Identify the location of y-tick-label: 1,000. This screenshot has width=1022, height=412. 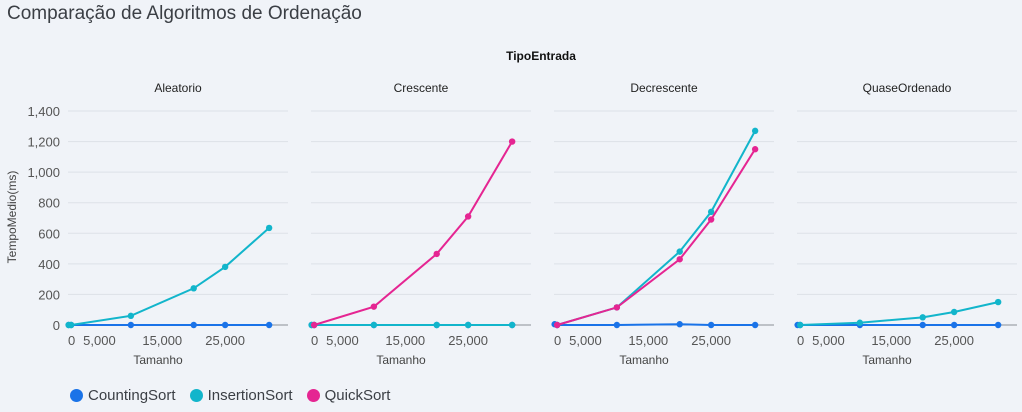
(43, 172).